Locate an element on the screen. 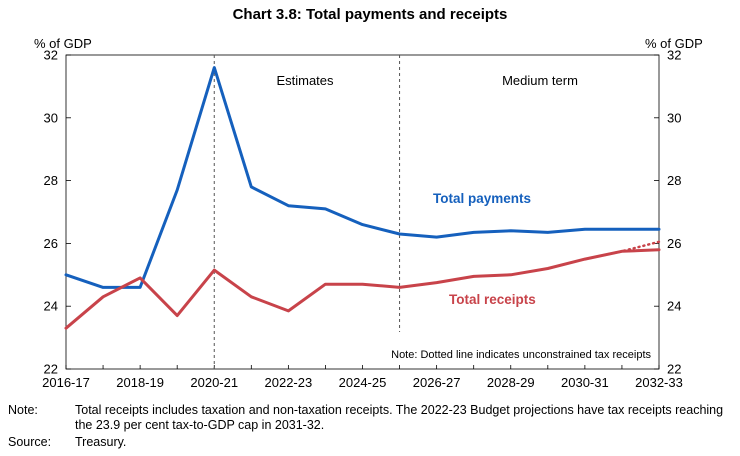 The image size is (740, 456). y-tick-label-right: 26 is located at coordinates (674, 243).